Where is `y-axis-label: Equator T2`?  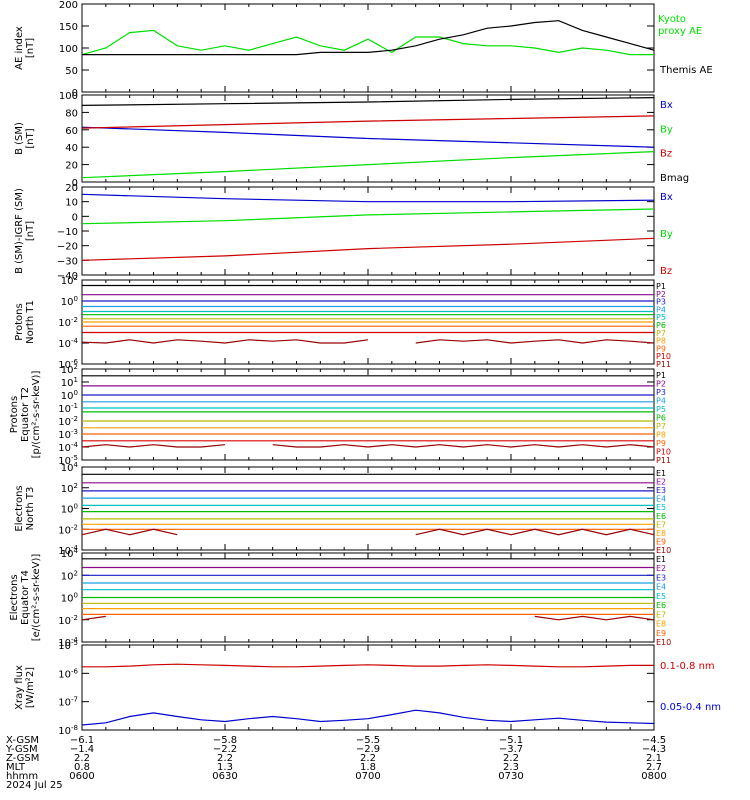 y-axis-label: Equator T2 is located at coordinates (25, 414).